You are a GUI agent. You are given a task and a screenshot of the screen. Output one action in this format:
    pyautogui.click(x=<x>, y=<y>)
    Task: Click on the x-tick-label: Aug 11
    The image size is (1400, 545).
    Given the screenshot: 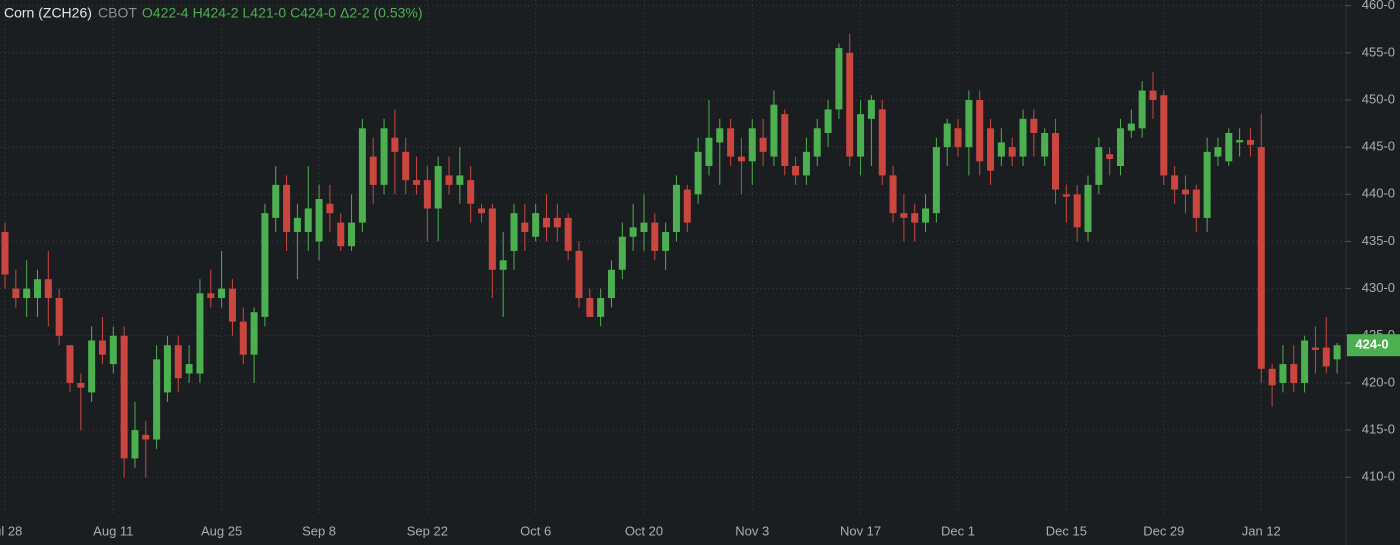 What is the action you would take?
    pyautogui.click(x=113, y=530)
    